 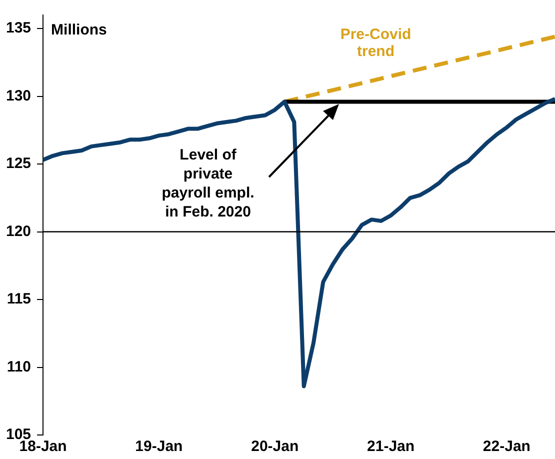 I want to click on x-tick-label: 19-Jan, so click(x=159, y=447).